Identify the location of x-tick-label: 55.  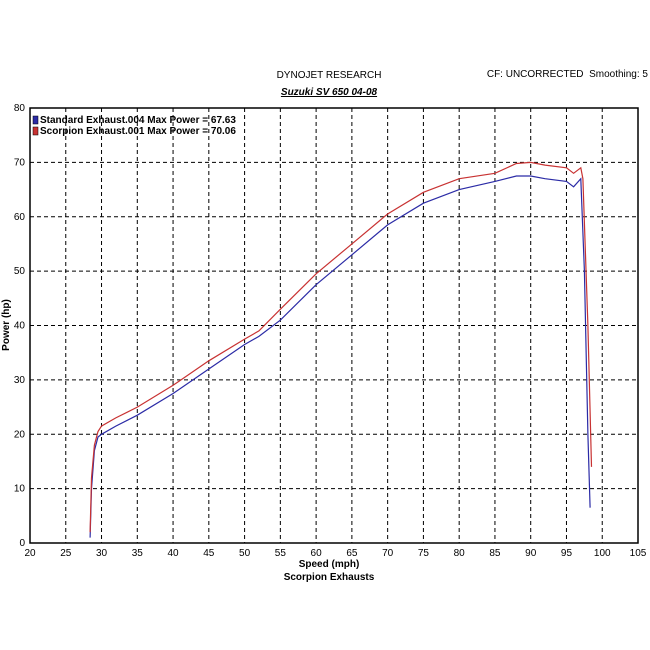
(281, 553).